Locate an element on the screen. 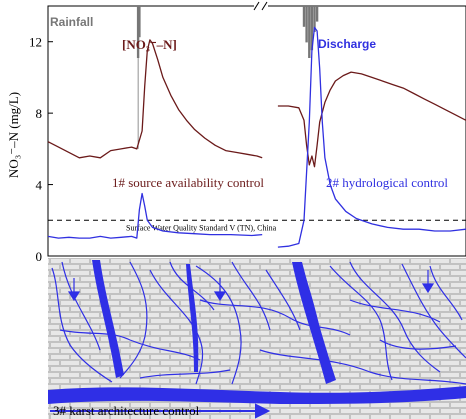  annotation-karst-architecture: 3# karst architecture control is located at coordinates (126, 410).